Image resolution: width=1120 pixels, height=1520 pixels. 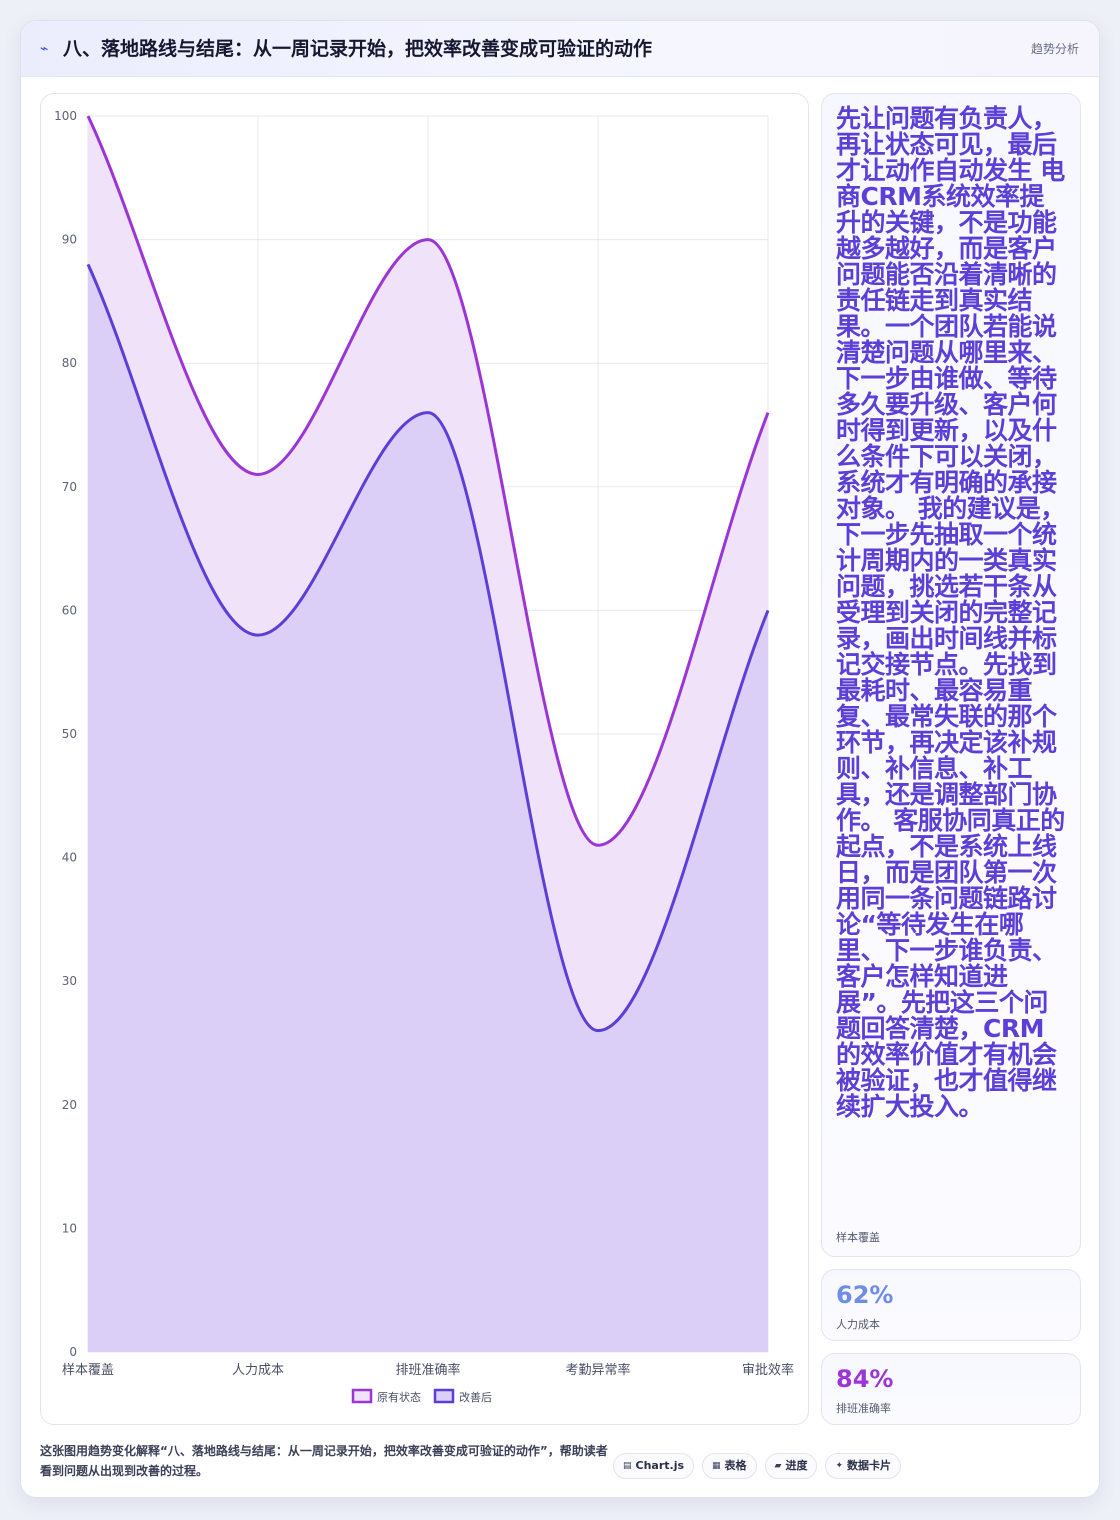 I want to click on y-tick-label: 80, so click(x=69, y=363).